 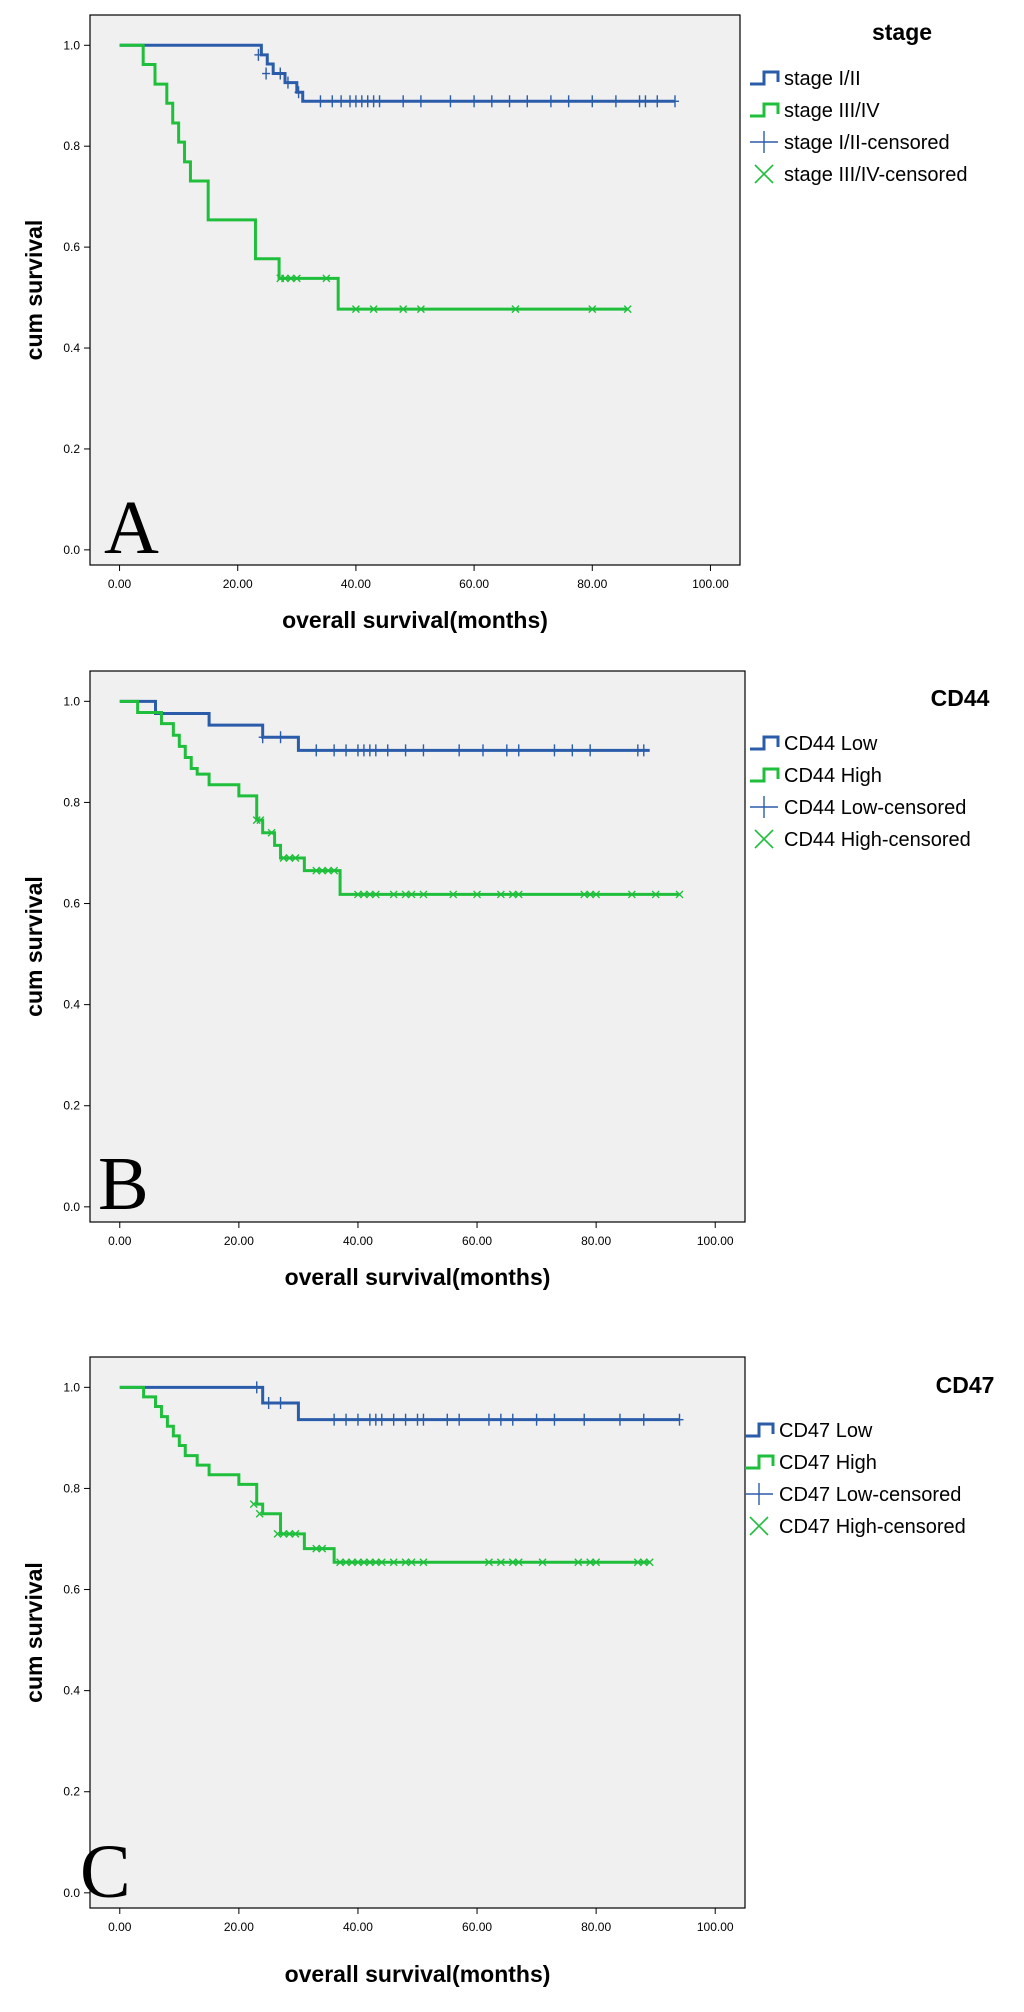 What do you see at coordinates (902, 32) in the screenshot?
I see `legend-title: stage` at bounding box center [902, 32].